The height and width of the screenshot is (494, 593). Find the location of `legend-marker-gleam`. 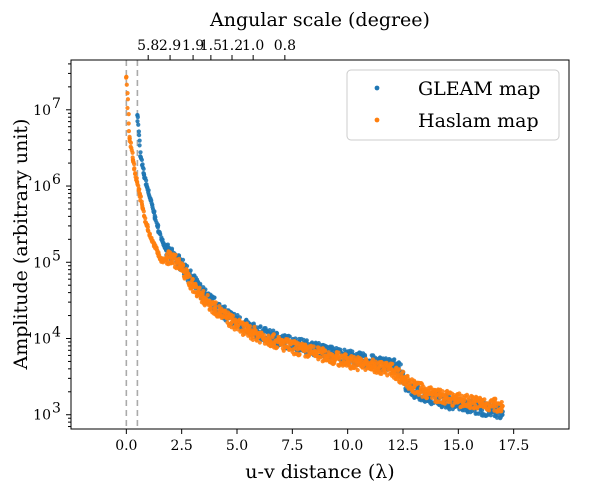

legend-marker-gleam is located at coordinates (377, 88).